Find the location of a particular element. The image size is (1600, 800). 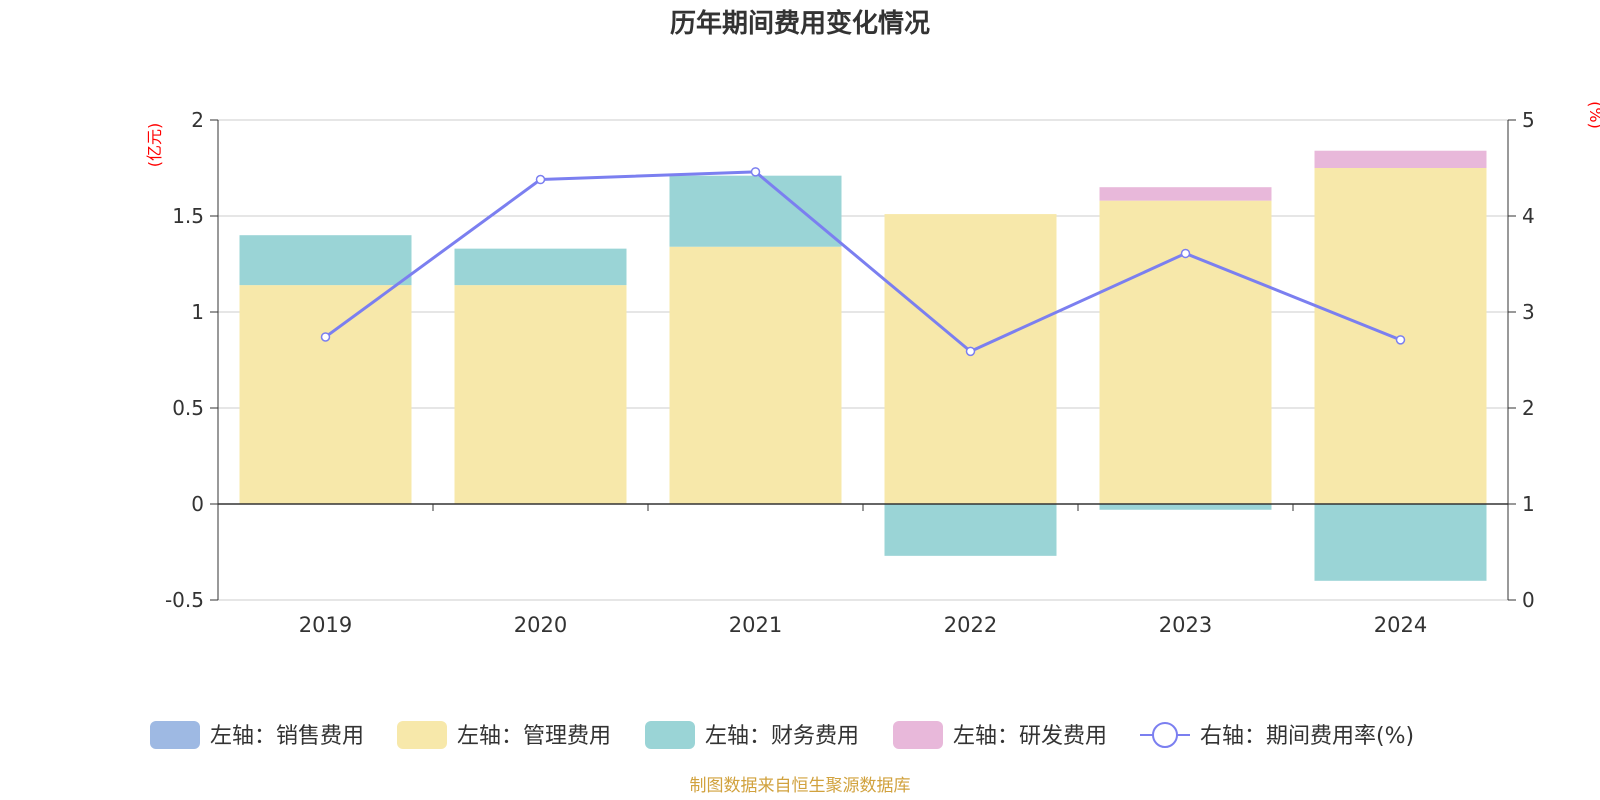

legend-label: 左轴：财务费用 is located at coordinates (782, 736).